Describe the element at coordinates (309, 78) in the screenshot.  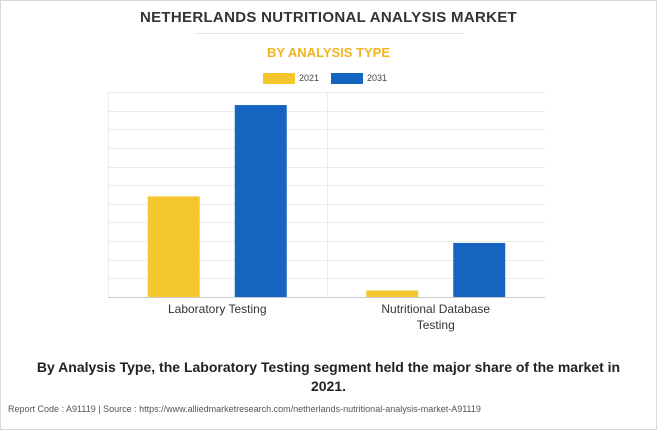
I see `legend-label-2021: 2021` at that location.